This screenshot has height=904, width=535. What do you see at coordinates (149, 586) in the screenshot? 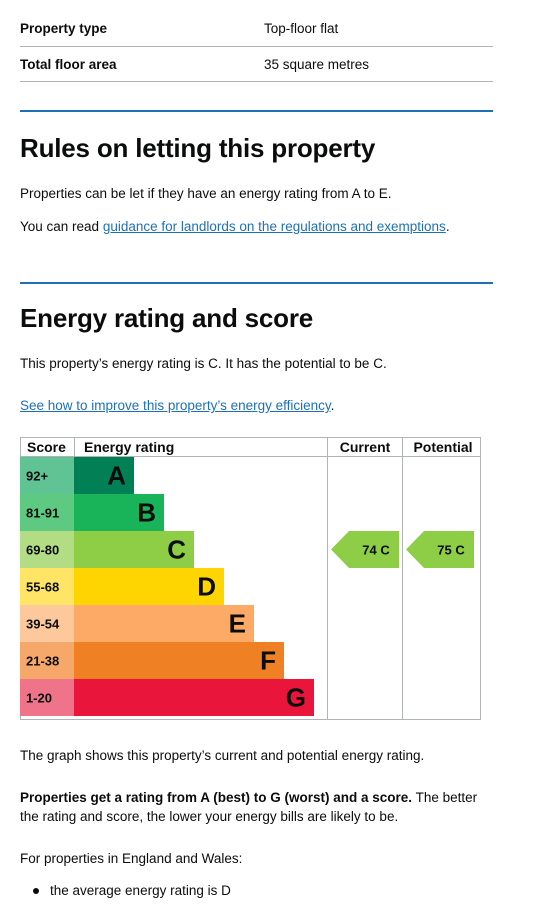
I see `rating-band-d` at bounding box center [149, 586].